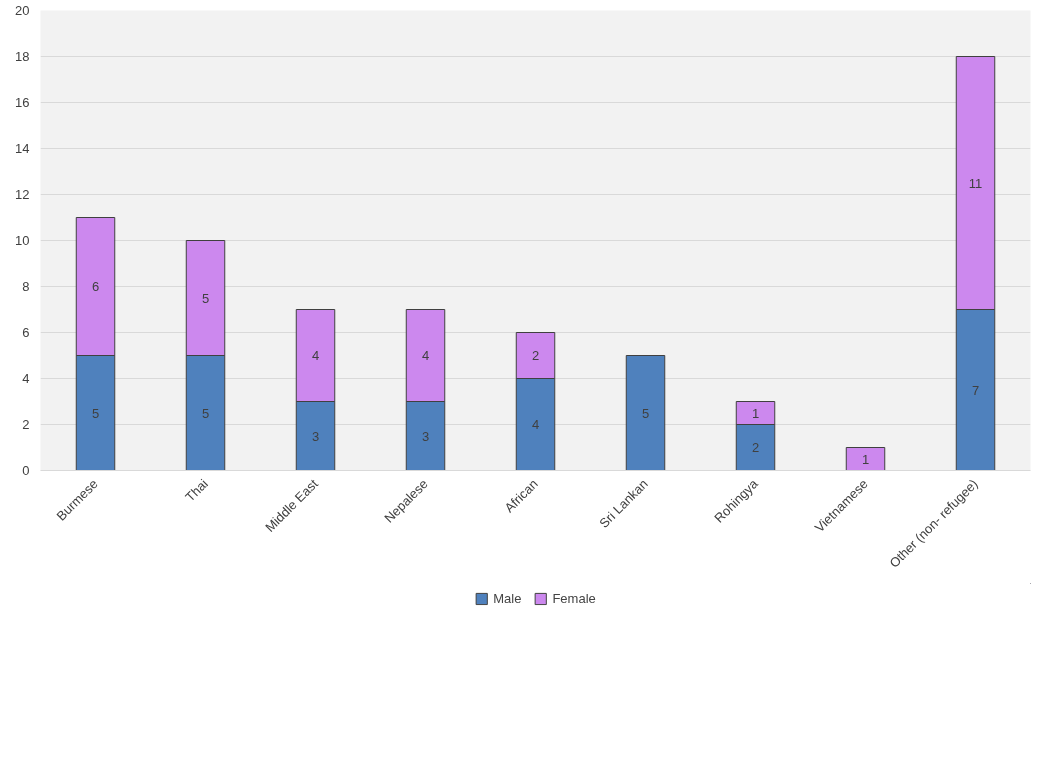 Image resolution: width=1063 pixels, height=765 pixels. Describe the element at coordinates (975, 390) in the screenshot. I see `data-label: 7` at that location.